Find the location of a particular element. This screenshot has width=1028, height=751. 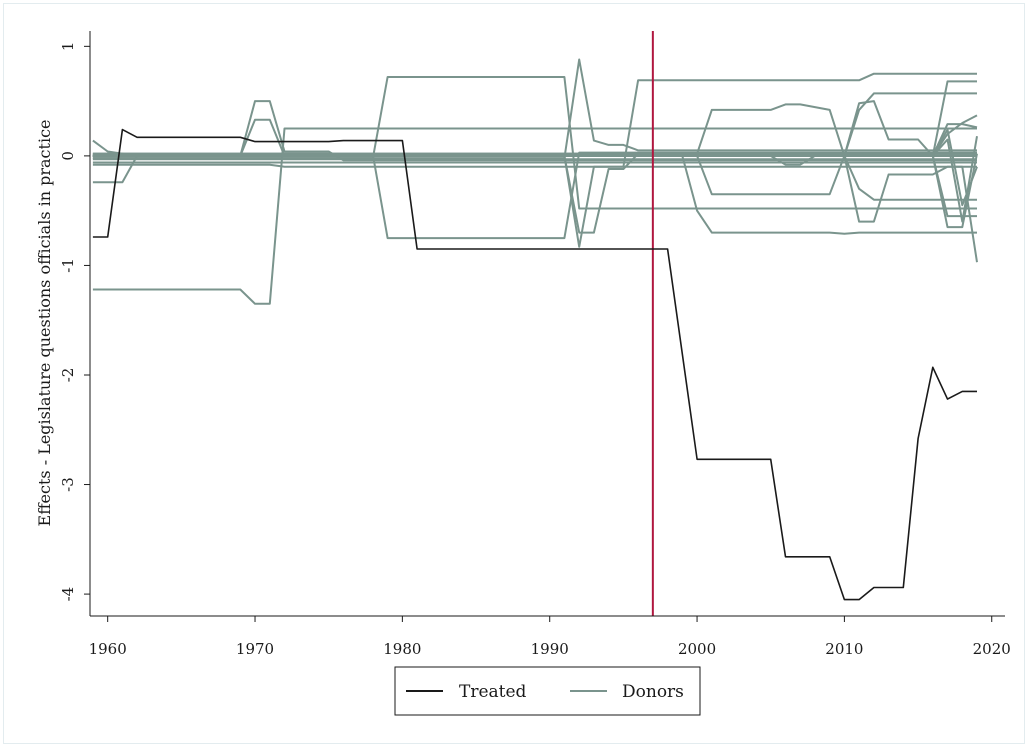

y-tick-label: -3 is located at coordinates (68, 484).